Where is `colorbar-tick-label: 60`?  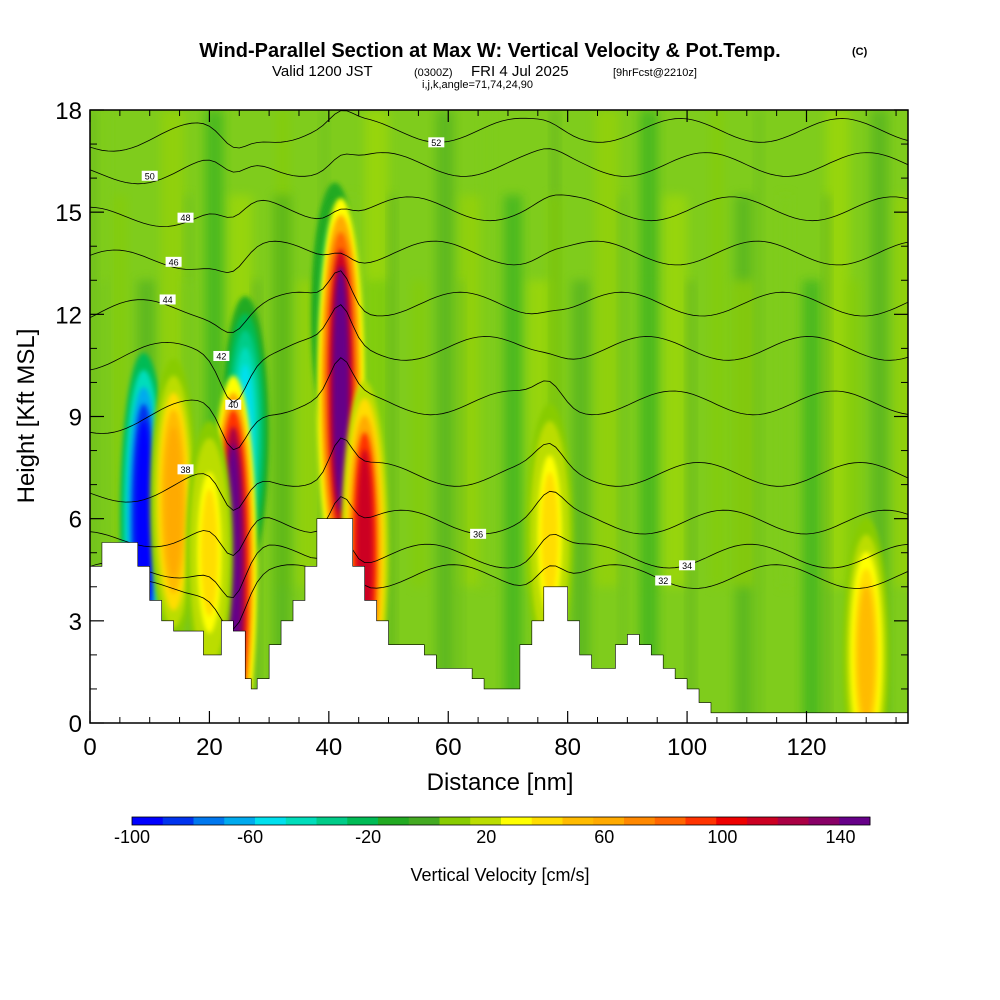
colorbar-tick-label: 60 is located at coordinates (604, 837).